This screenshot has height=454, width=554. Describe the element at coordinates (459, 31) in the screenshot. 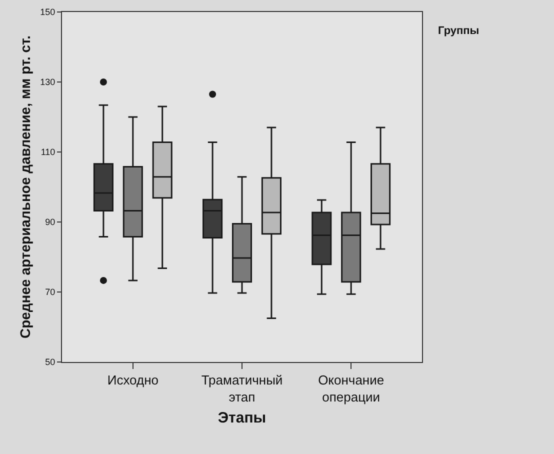

I see `legend-title: Группы` at that location.